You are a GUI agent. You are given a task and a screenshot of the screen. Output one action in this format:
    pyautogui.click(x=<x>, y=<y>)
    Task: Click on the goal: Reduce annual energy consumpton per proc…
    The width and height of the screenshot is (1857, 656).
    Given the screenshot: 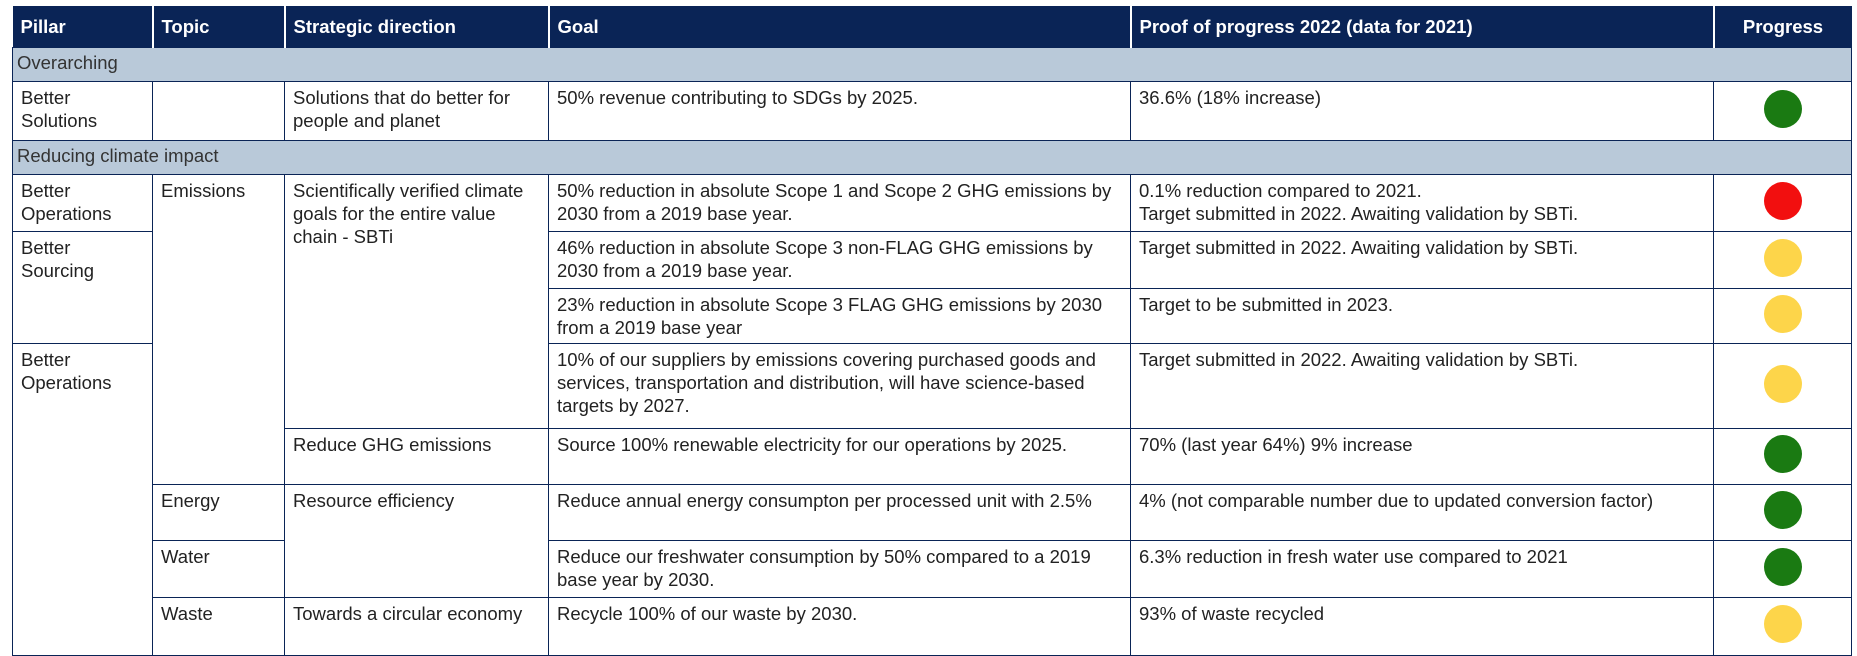 What is the action you would take?
    pyautogui.click(x=839, y=512)
    